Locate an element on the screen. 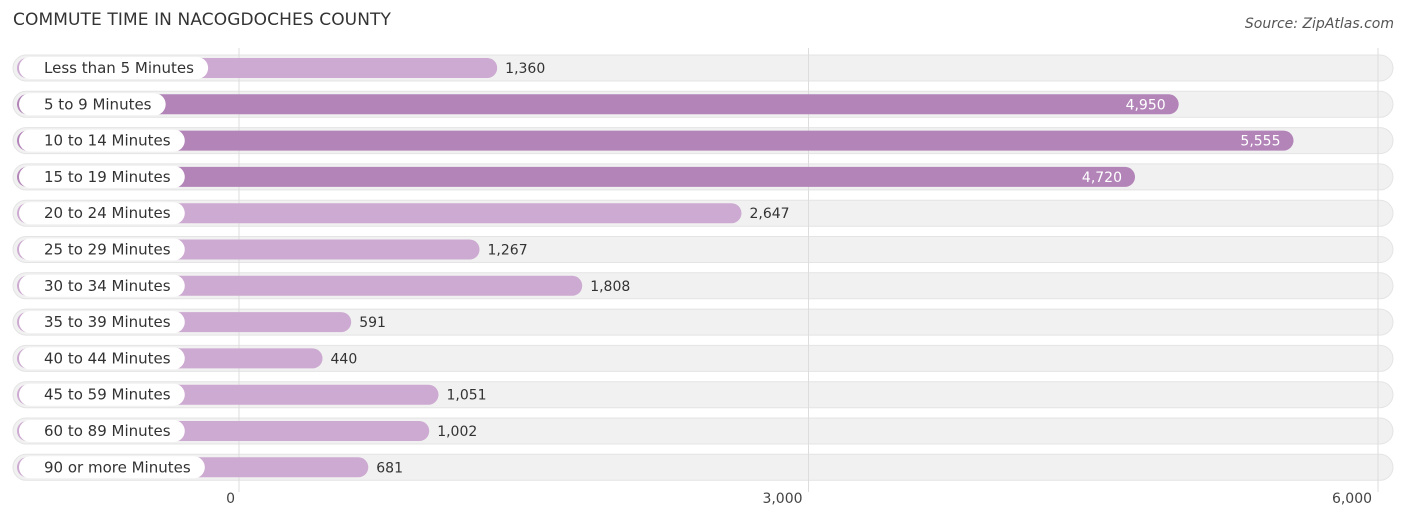 Image resolution: width=1406 pixels, height=522 pixels. x-tick-label: 6,000 is located at coordinates (1352, 499).